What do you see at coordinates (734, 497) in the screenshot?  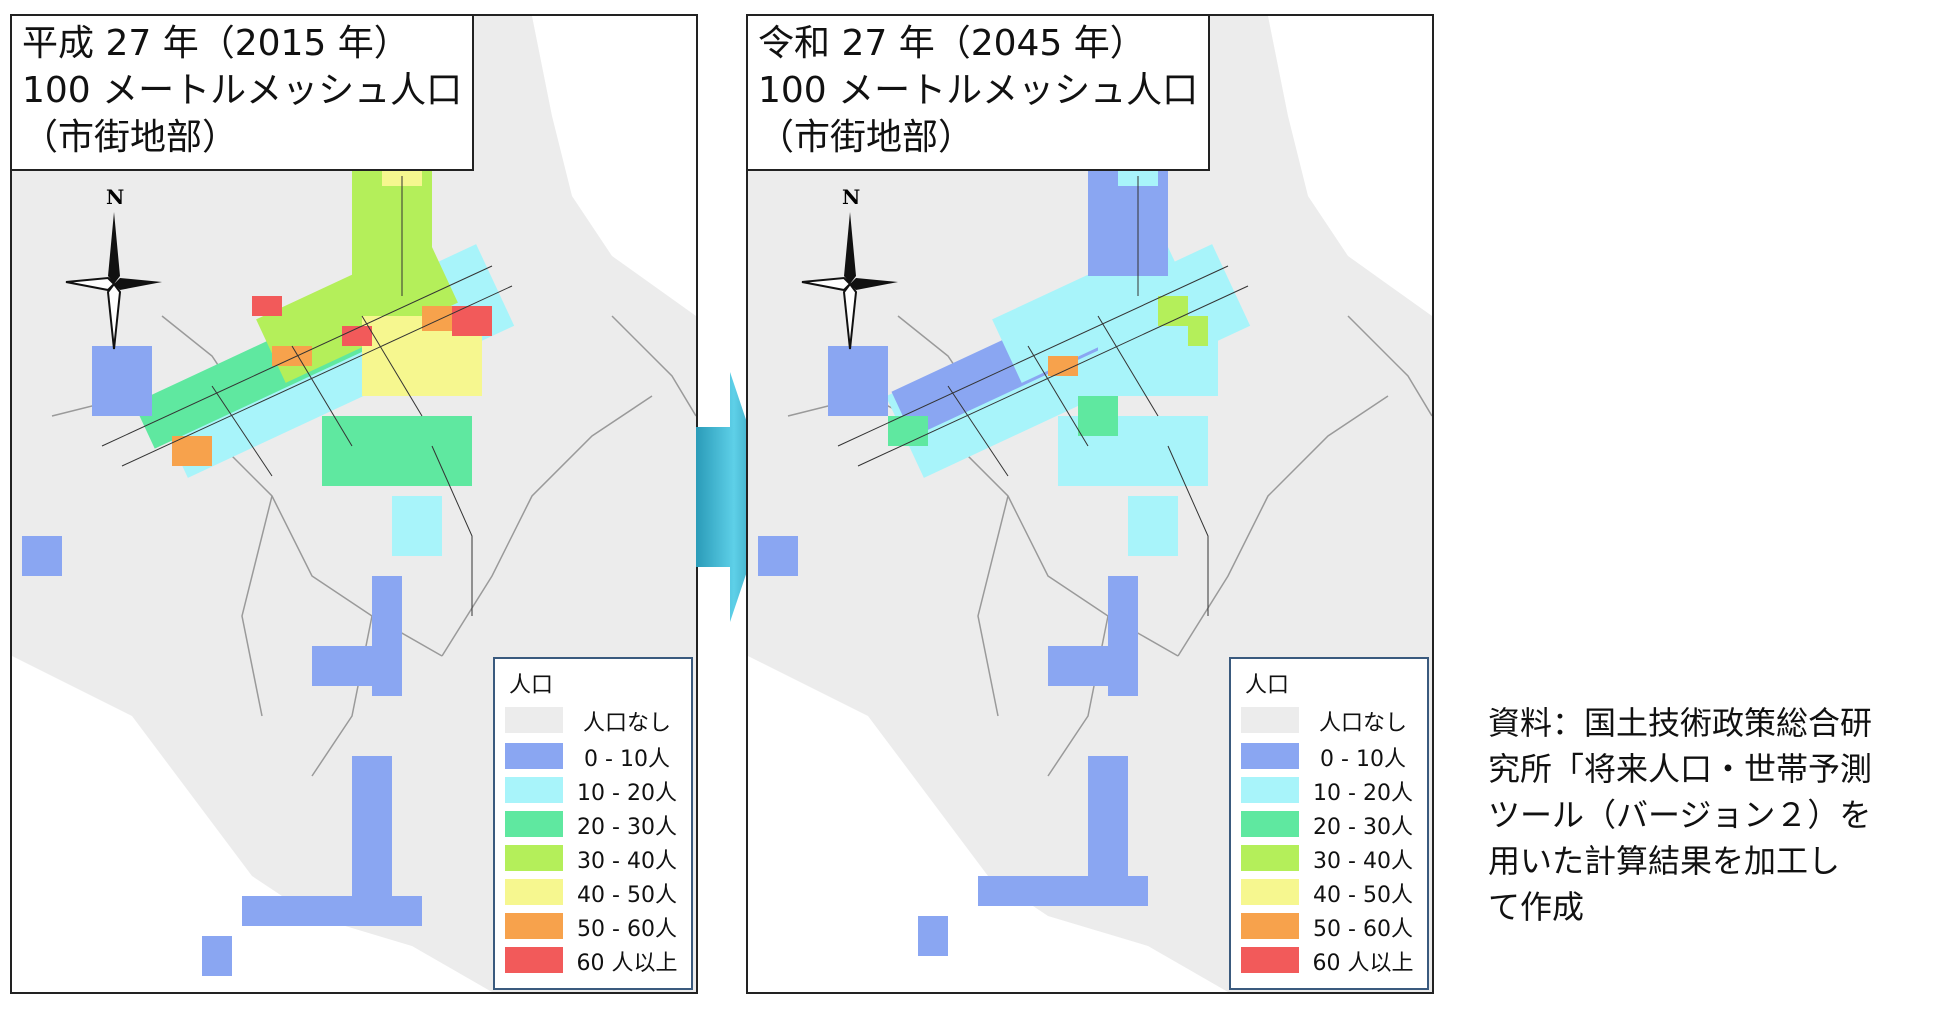 I see `transition-arrow-icon` at bounding box center [734, 497].